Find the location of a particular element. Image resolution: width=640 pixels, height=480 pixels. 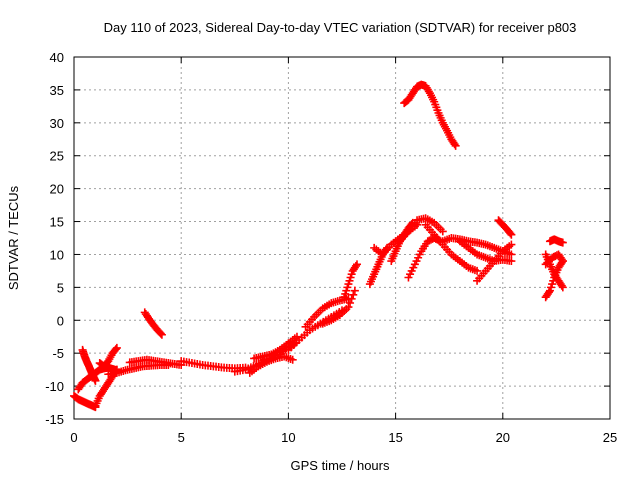

x-tick-label: 20 is located at coordinates (503, 437).